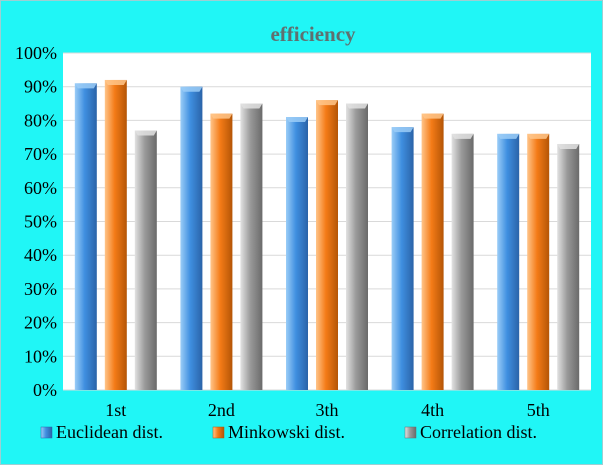 The width and height of the screenshot is (603, 465). I want to click on y-tick-label: 40%, so click(40, 255).